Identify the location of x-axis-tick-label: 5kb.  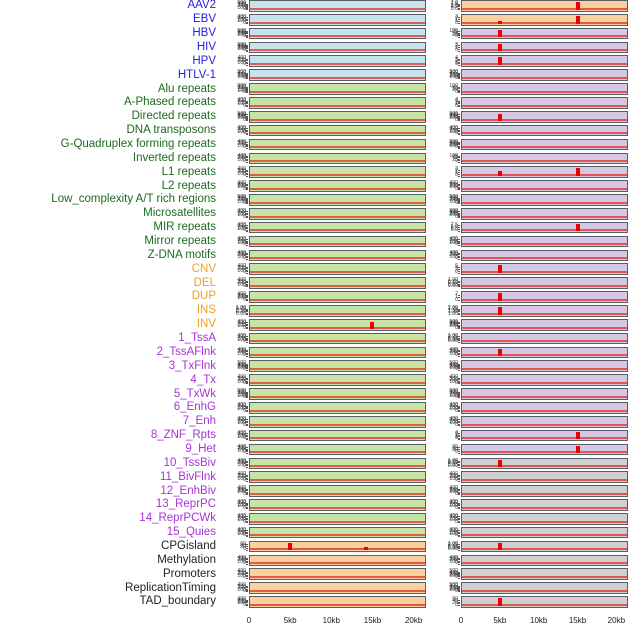
(500, 620).